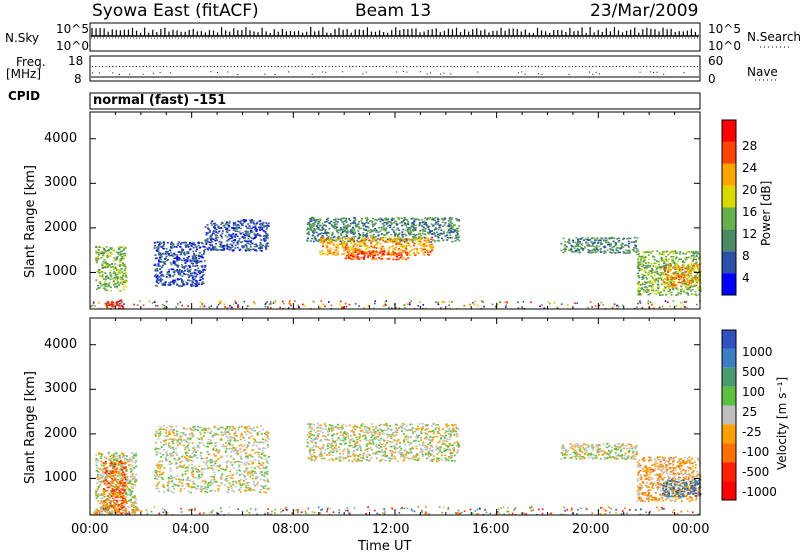  Describe the element at coordinates (391, 529) in the screenshot. I see `xtick-1200: 12:00` at that location.